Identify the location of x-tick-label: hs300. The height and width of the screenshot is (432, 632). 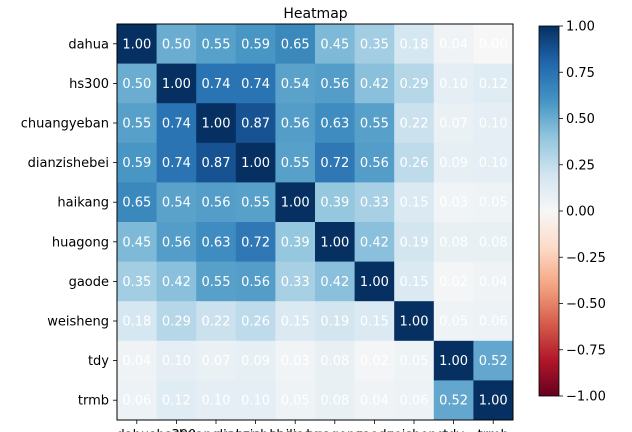
(176, 430).